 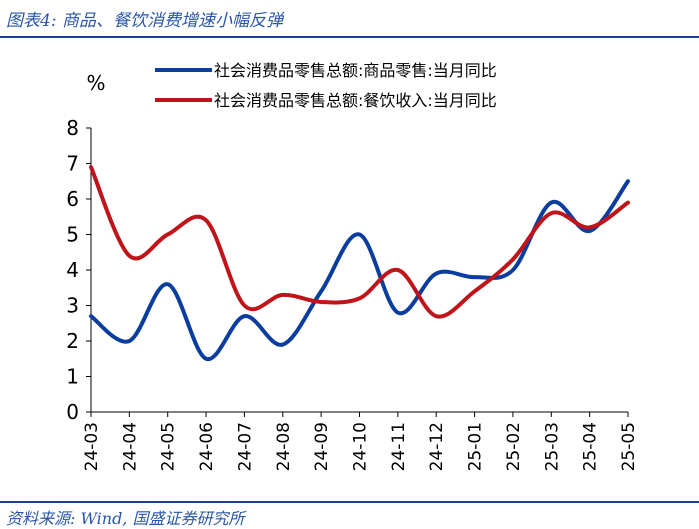 What do you see at coordinates (322, 446) in the screenshot?
I see `x-tick-label: 24-09` at bounding box center [322, 446].